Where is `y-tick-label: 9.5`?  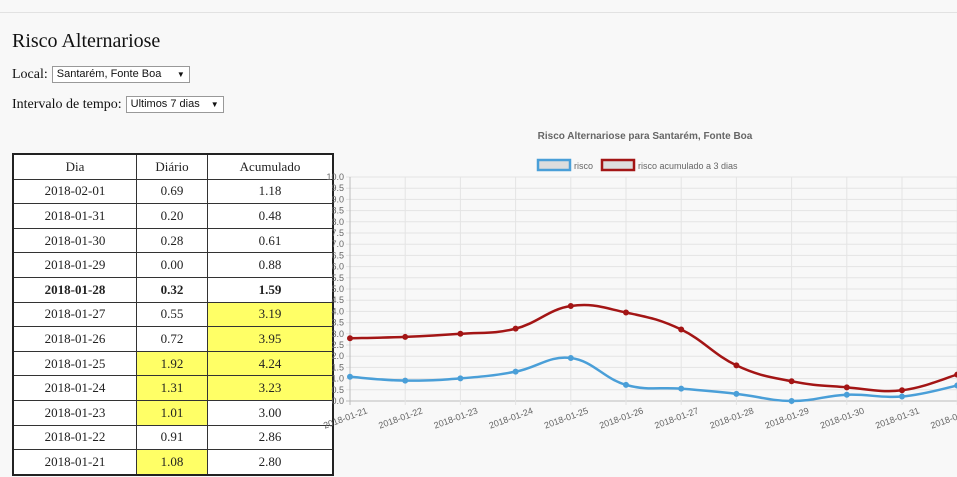 y-tick-label: 9.5 is located at coordinates (337, 188).